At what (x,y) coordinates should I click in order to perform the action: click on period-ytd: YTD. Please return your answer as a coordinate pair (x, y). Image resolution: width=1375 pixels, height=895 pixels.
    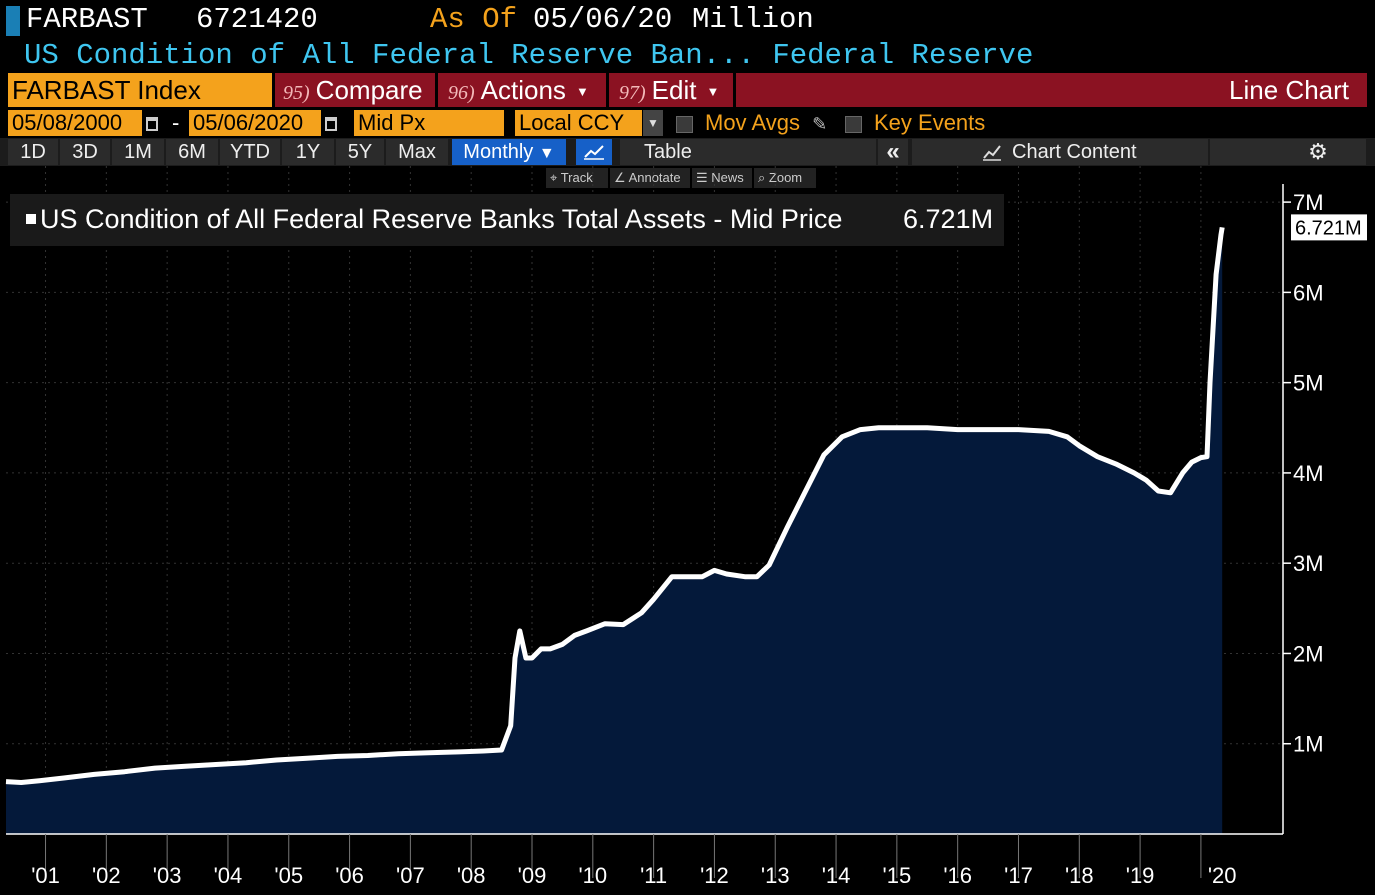
    Looking at the image, I should click on (250, 152).